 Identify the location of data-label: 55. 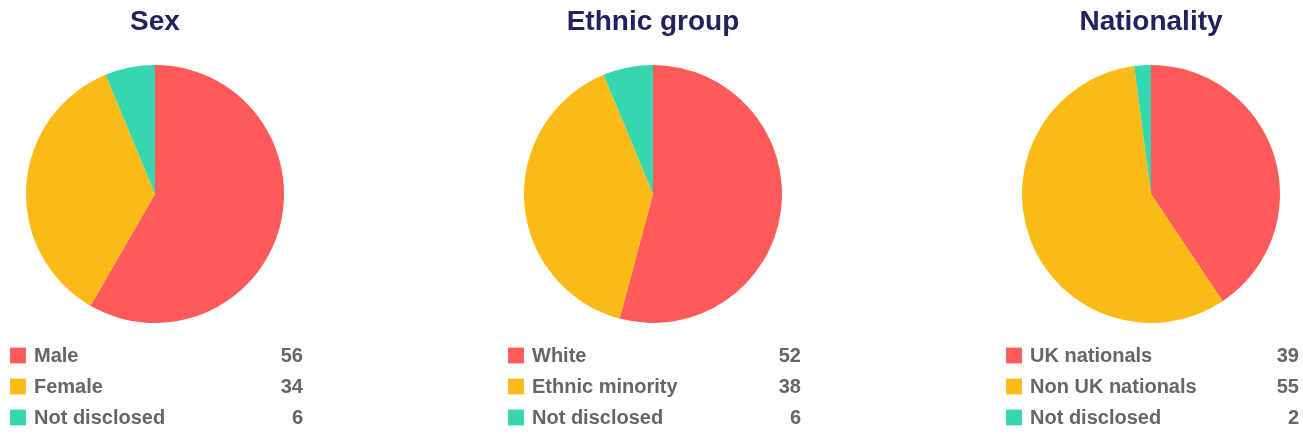
(1287, 385).